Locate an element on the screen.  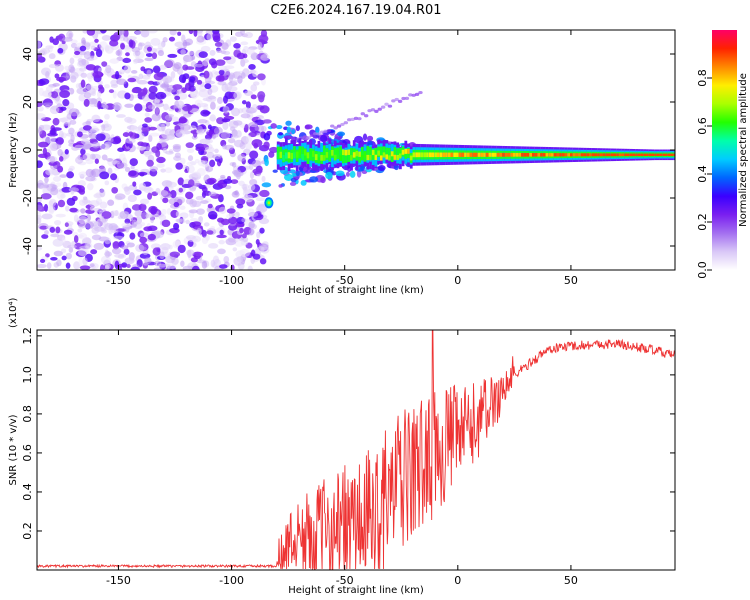
chart-title: C2E6.2024.167.19.04.R01 is located at coordinates (355, 10).